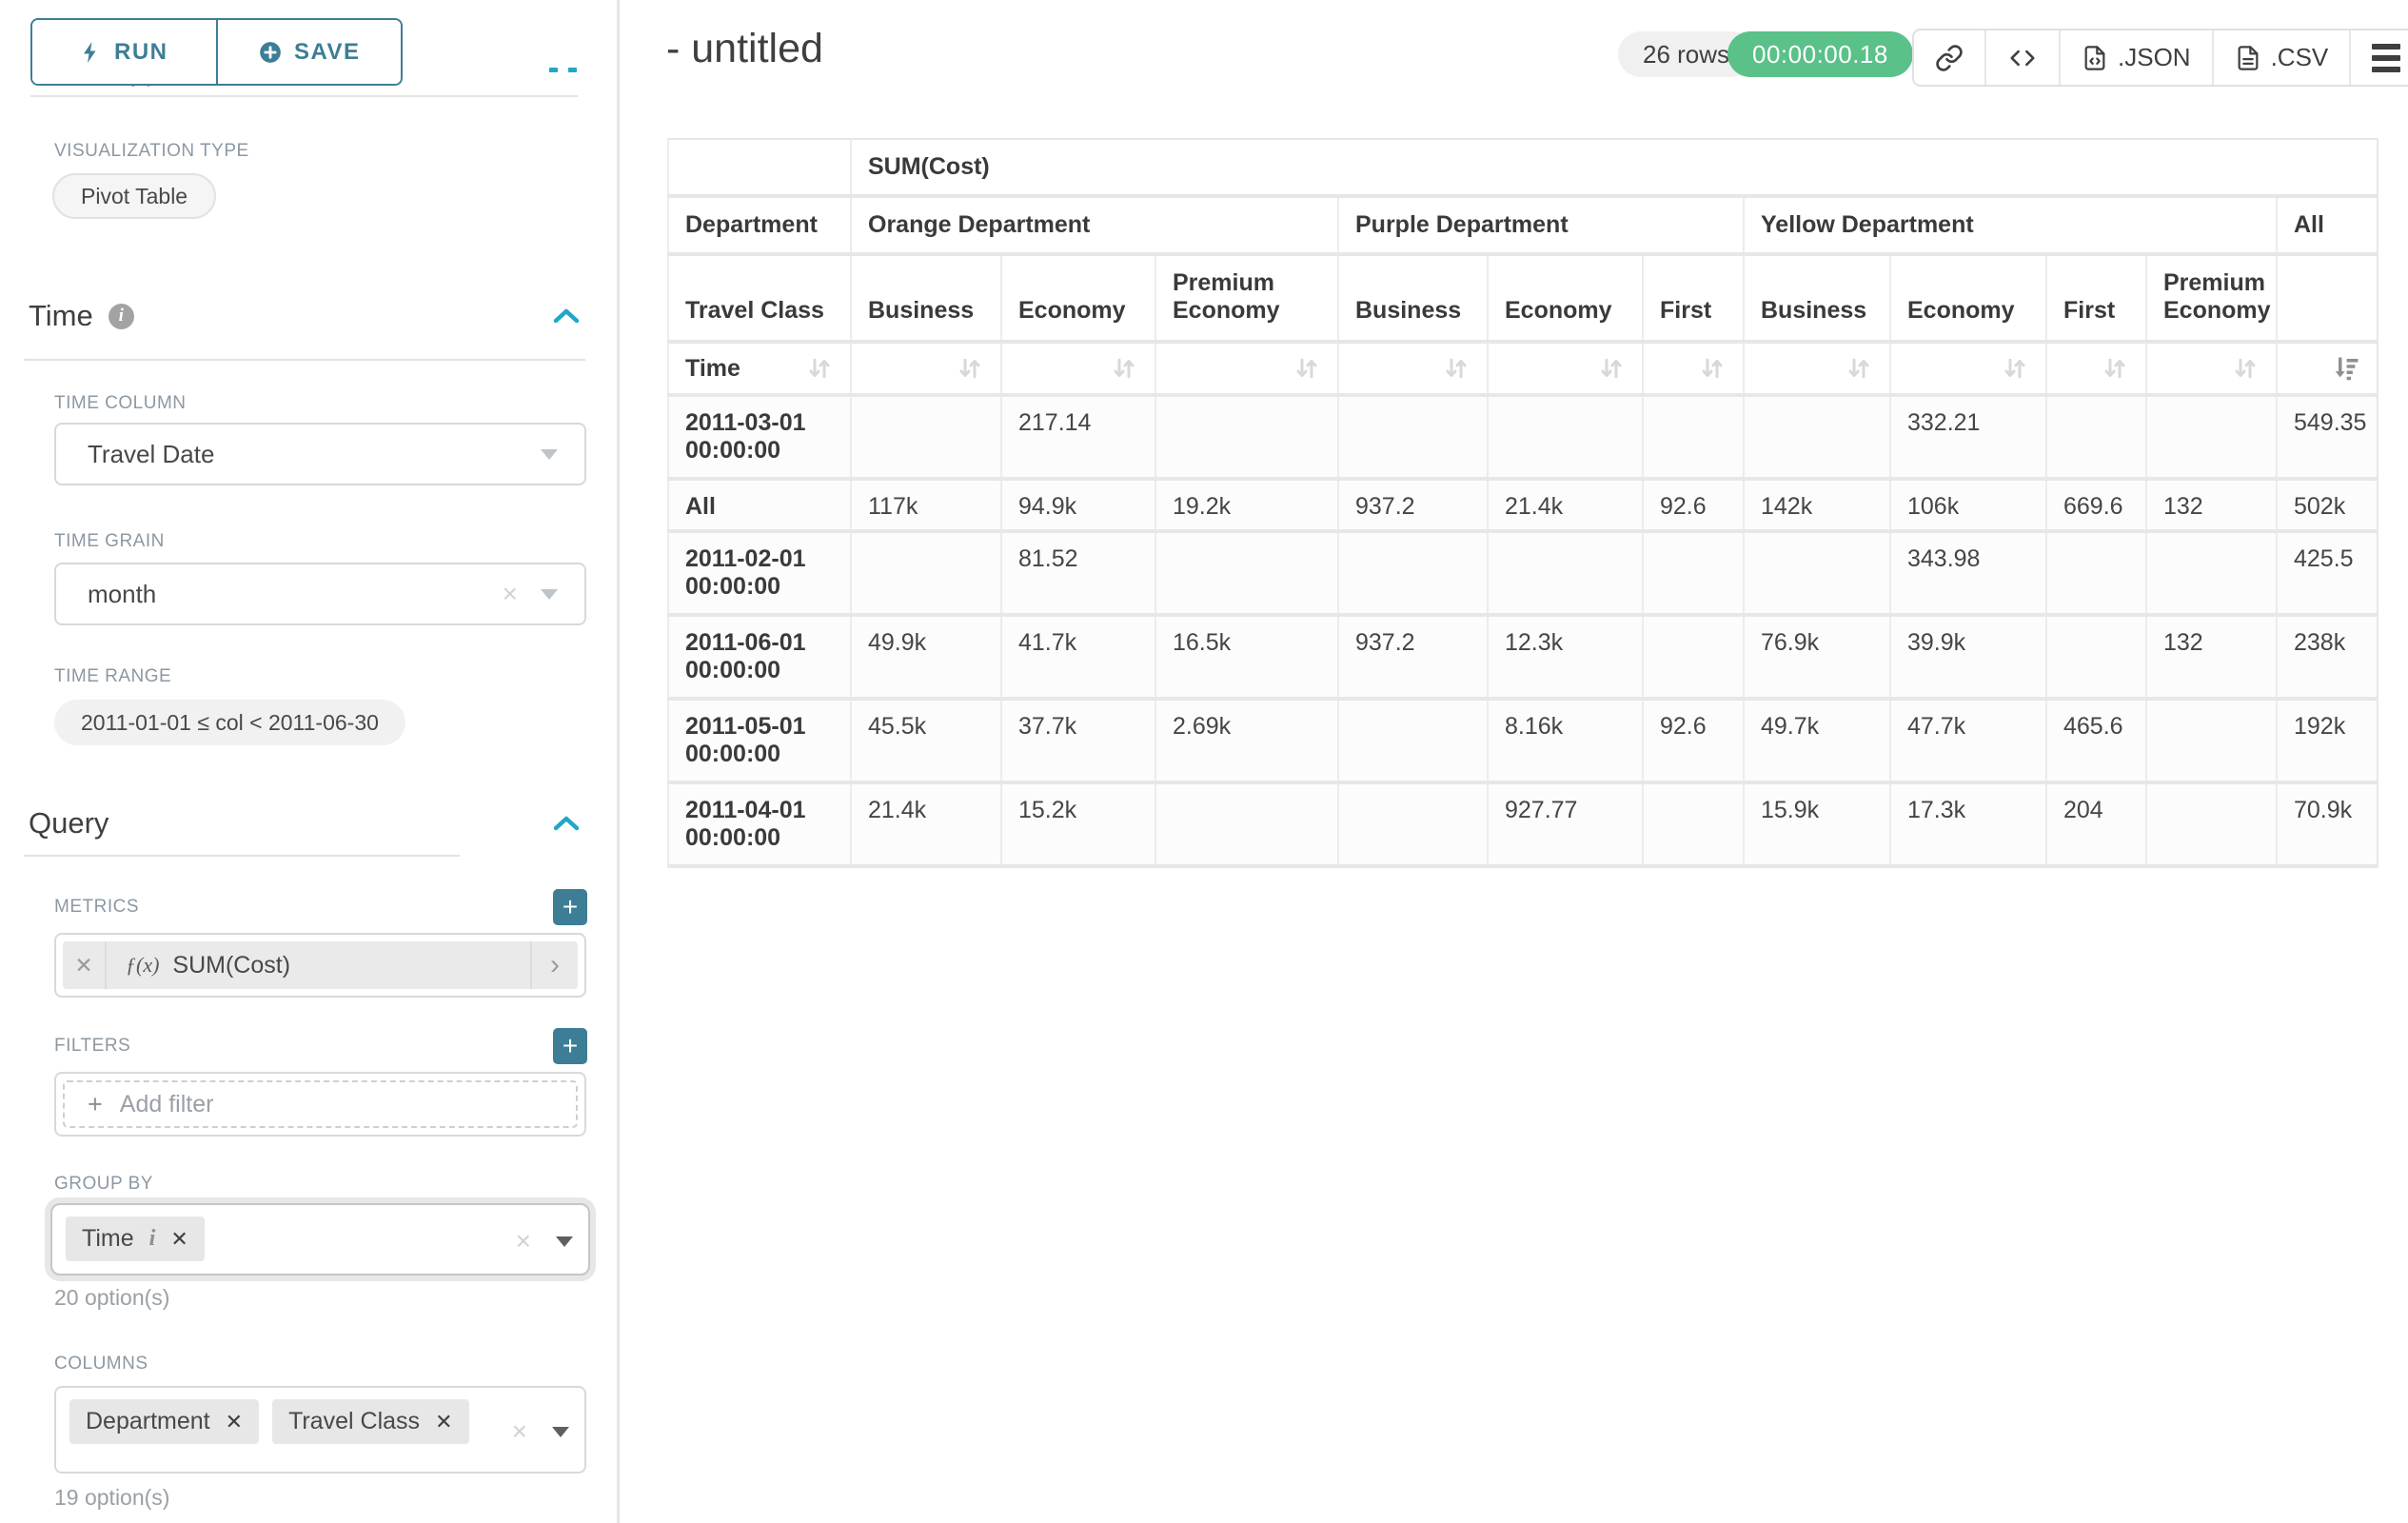 The image size is (2408, 1523). Describe the element at coordinates (141, 52) in the screenshot. I see `run-button-label: RUN` at that location.